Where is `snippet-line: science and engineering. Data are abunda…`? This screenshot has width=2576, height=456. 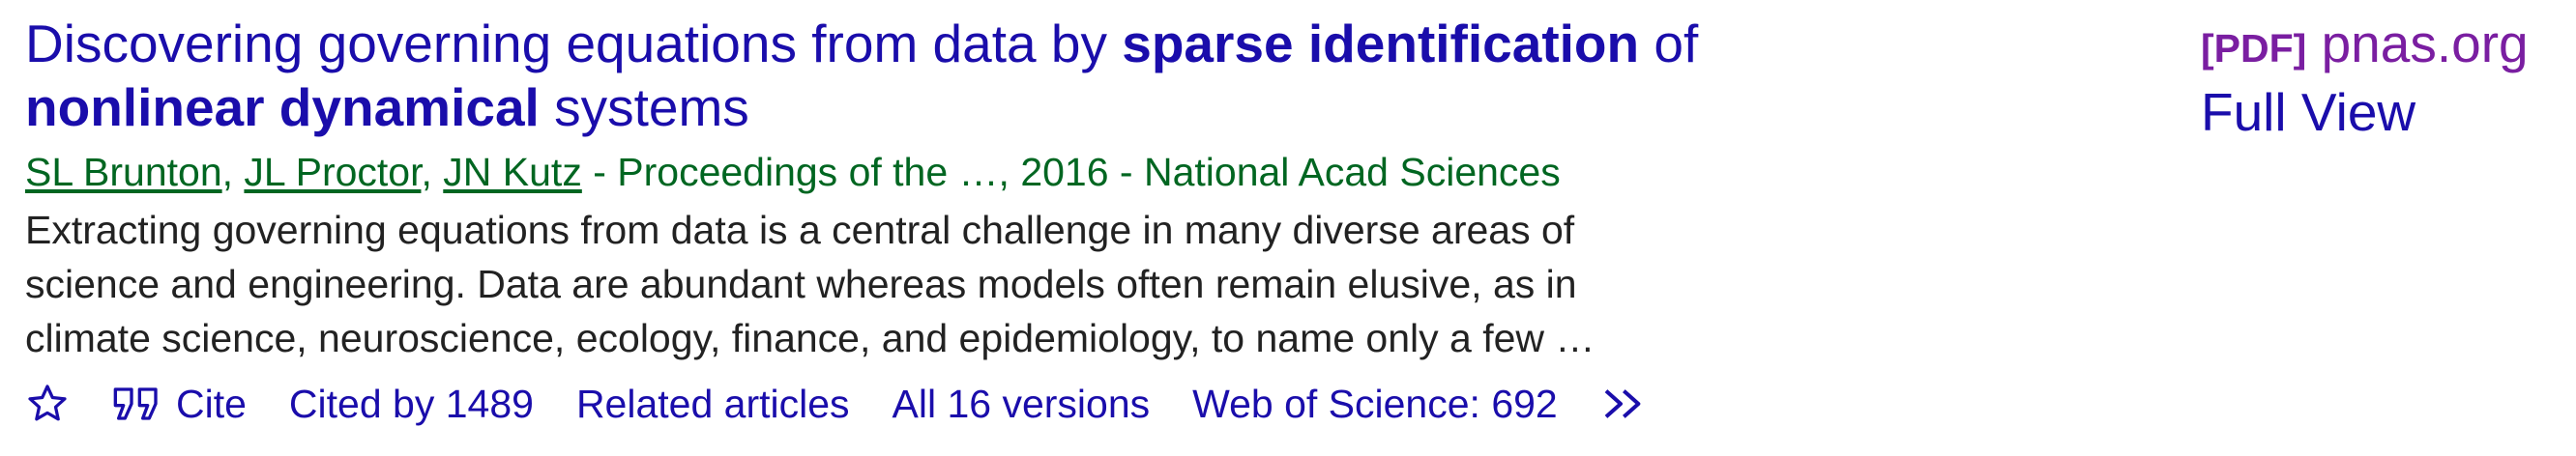
snippet-line: science and engineering. Data are abunda… is located at coordinates (801, 284).